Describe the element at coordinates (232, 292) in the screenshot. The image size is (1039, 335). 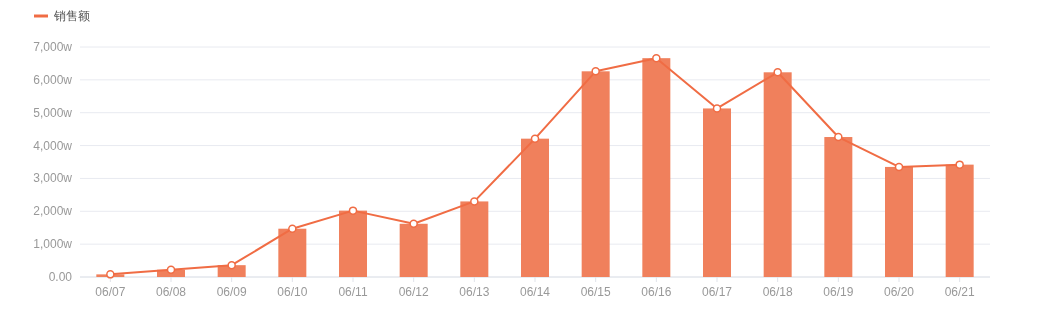
I see `x-tick-label: 06/09` at that location.